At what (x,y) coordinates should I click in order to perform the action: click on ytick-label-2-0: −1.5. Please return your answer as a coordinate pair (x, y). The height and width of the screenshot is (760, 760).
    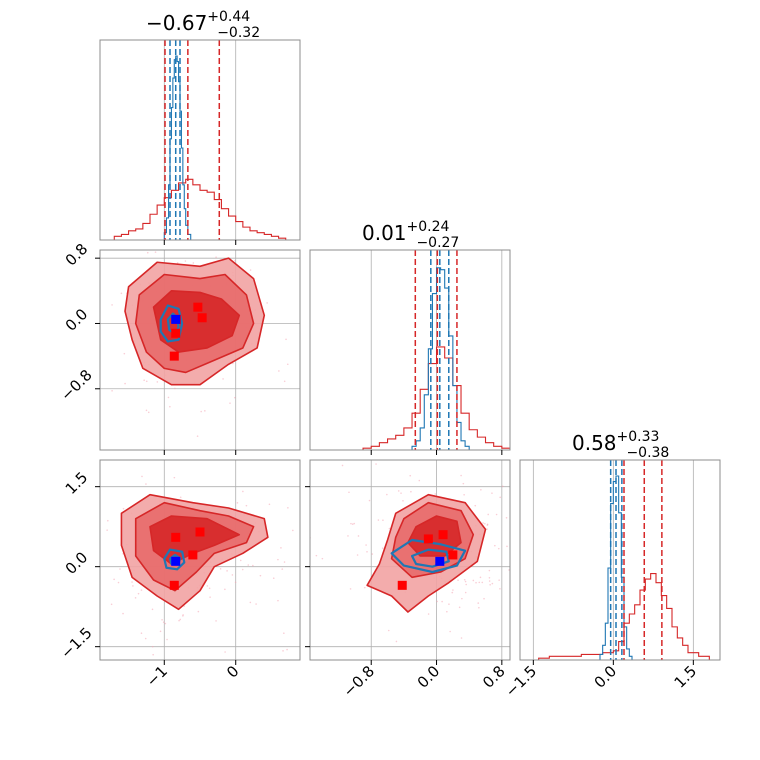
    Looking at the image, I should click on (76, 643).